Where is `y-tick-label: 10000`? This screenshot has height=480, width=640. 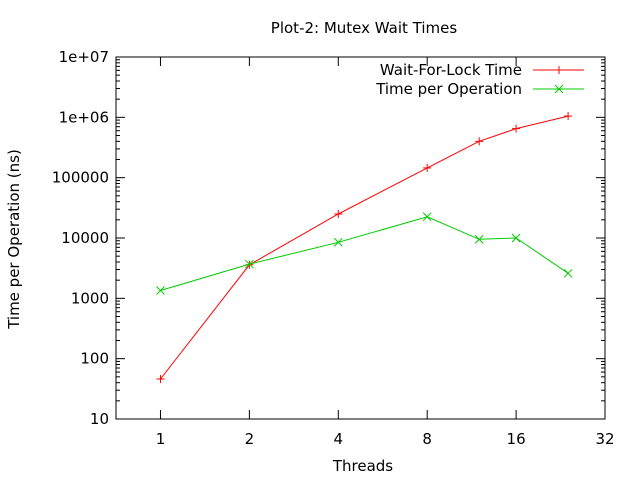 y-tick-label: 10000 is located at coordinates (85, 238).